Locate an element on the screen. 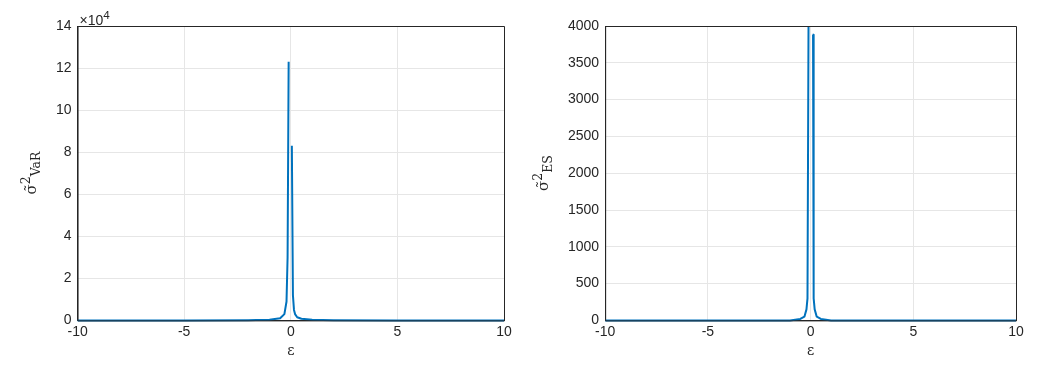 Image resolution: width=1046 pixels, height=372 pixels. y-tick-label: 2000 is located at coordinates (583, 172).